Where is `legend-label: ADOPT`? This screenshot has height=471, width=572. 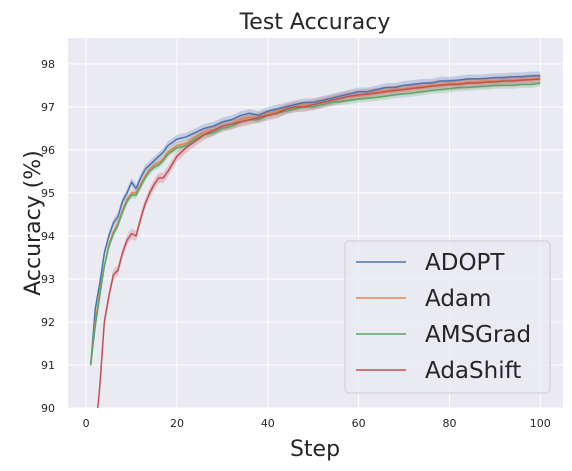 legend-label: ADOPT is located at coordinates (465, 263).